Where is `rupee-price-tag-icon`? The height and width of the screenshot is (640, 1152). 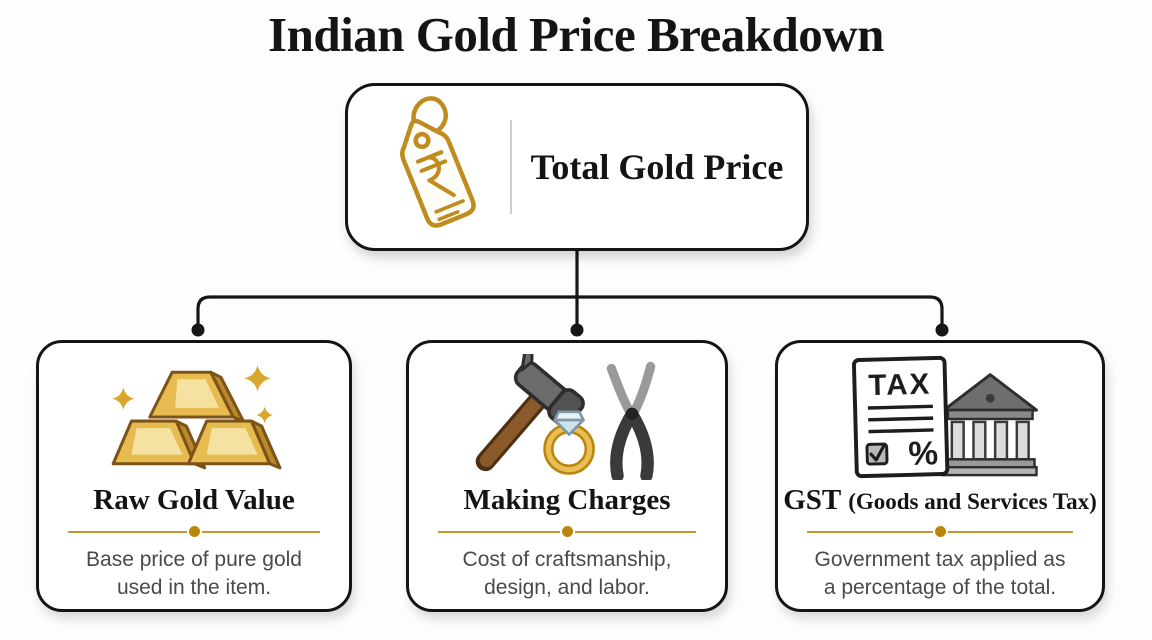
rupee-price-tag-icon is located at coordinates (435, 167).